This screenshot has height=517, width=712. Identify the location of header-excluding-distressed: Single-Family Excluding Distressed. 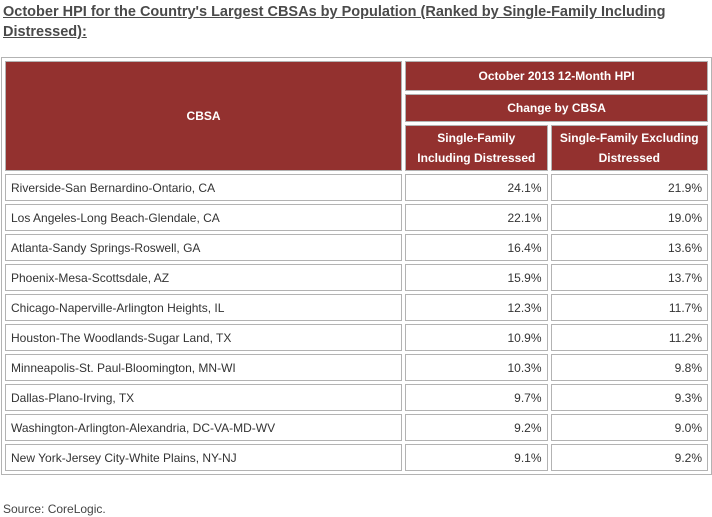
(629, 148).